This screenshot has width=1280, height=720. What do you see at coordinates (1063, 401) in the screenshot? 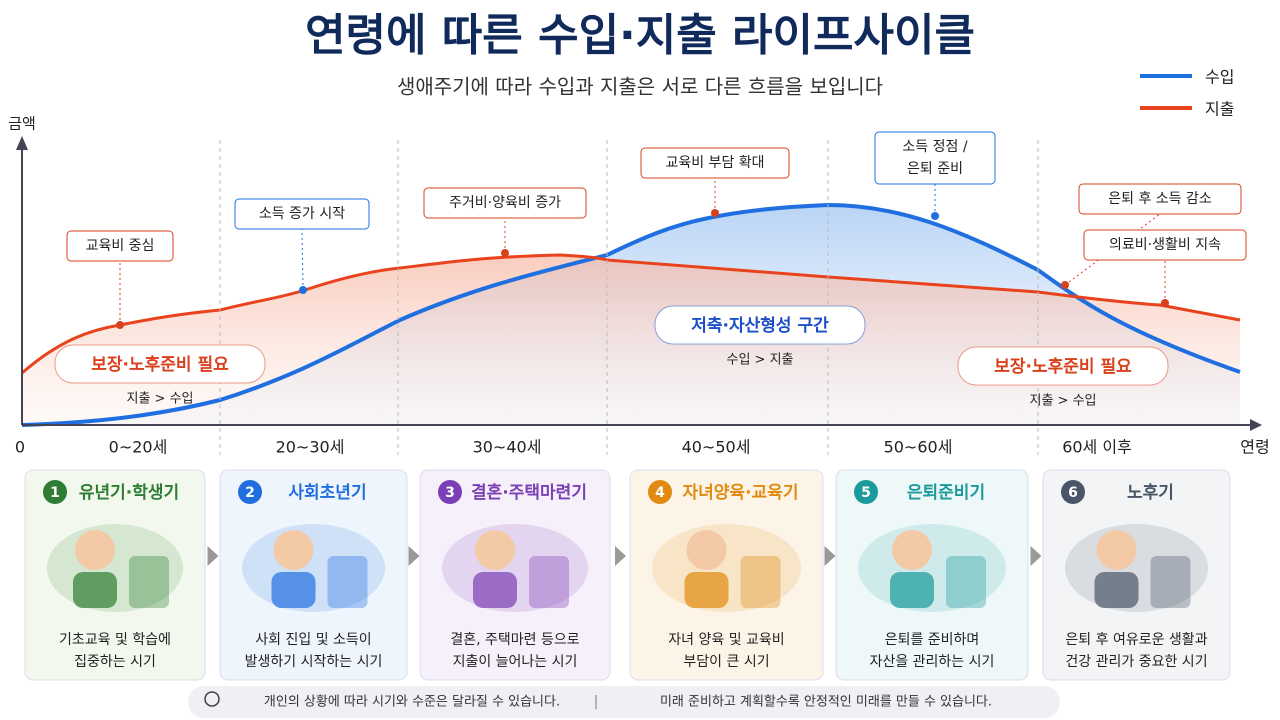
I see `zone-note: 지출 > 수입` at bounding box center [1063, 401].